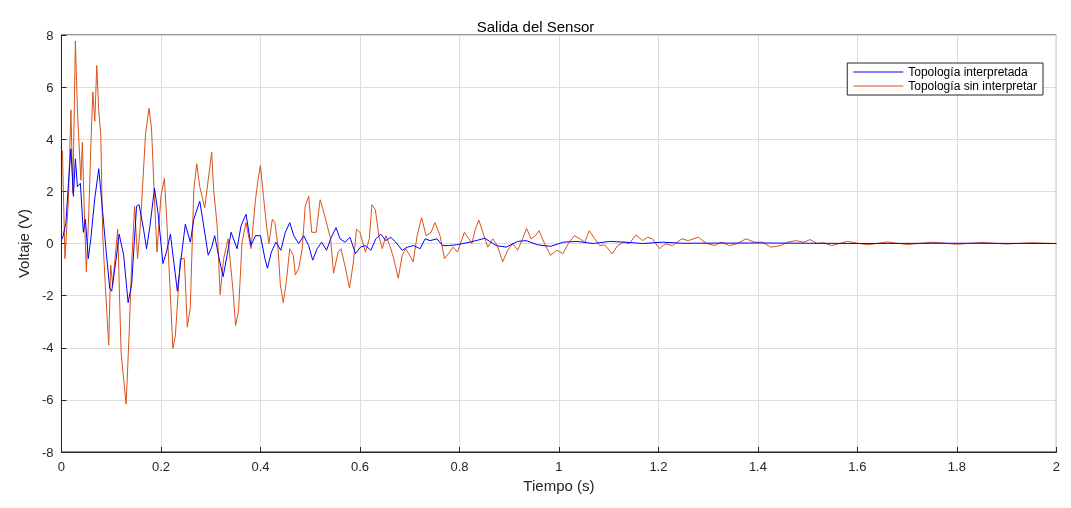 This screenshot has width=1071, height=508. Describe the element at coordinates (359, 466) in the screenshot. I see `x-tick-label: 0.6` at that location.